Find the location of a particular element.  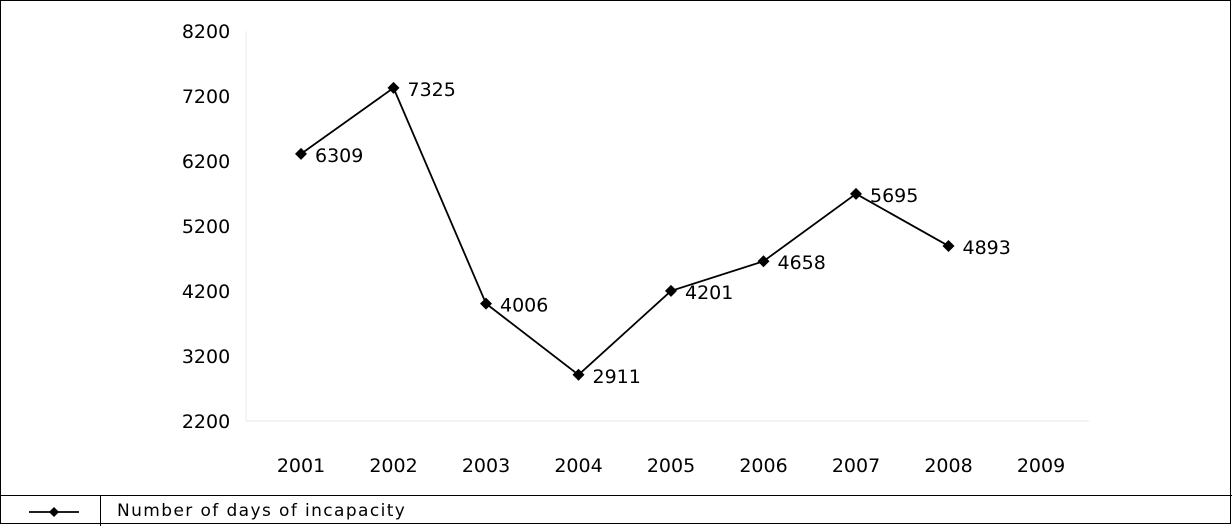

x-tick-label: 2003 is located at coordinates (486, 466).